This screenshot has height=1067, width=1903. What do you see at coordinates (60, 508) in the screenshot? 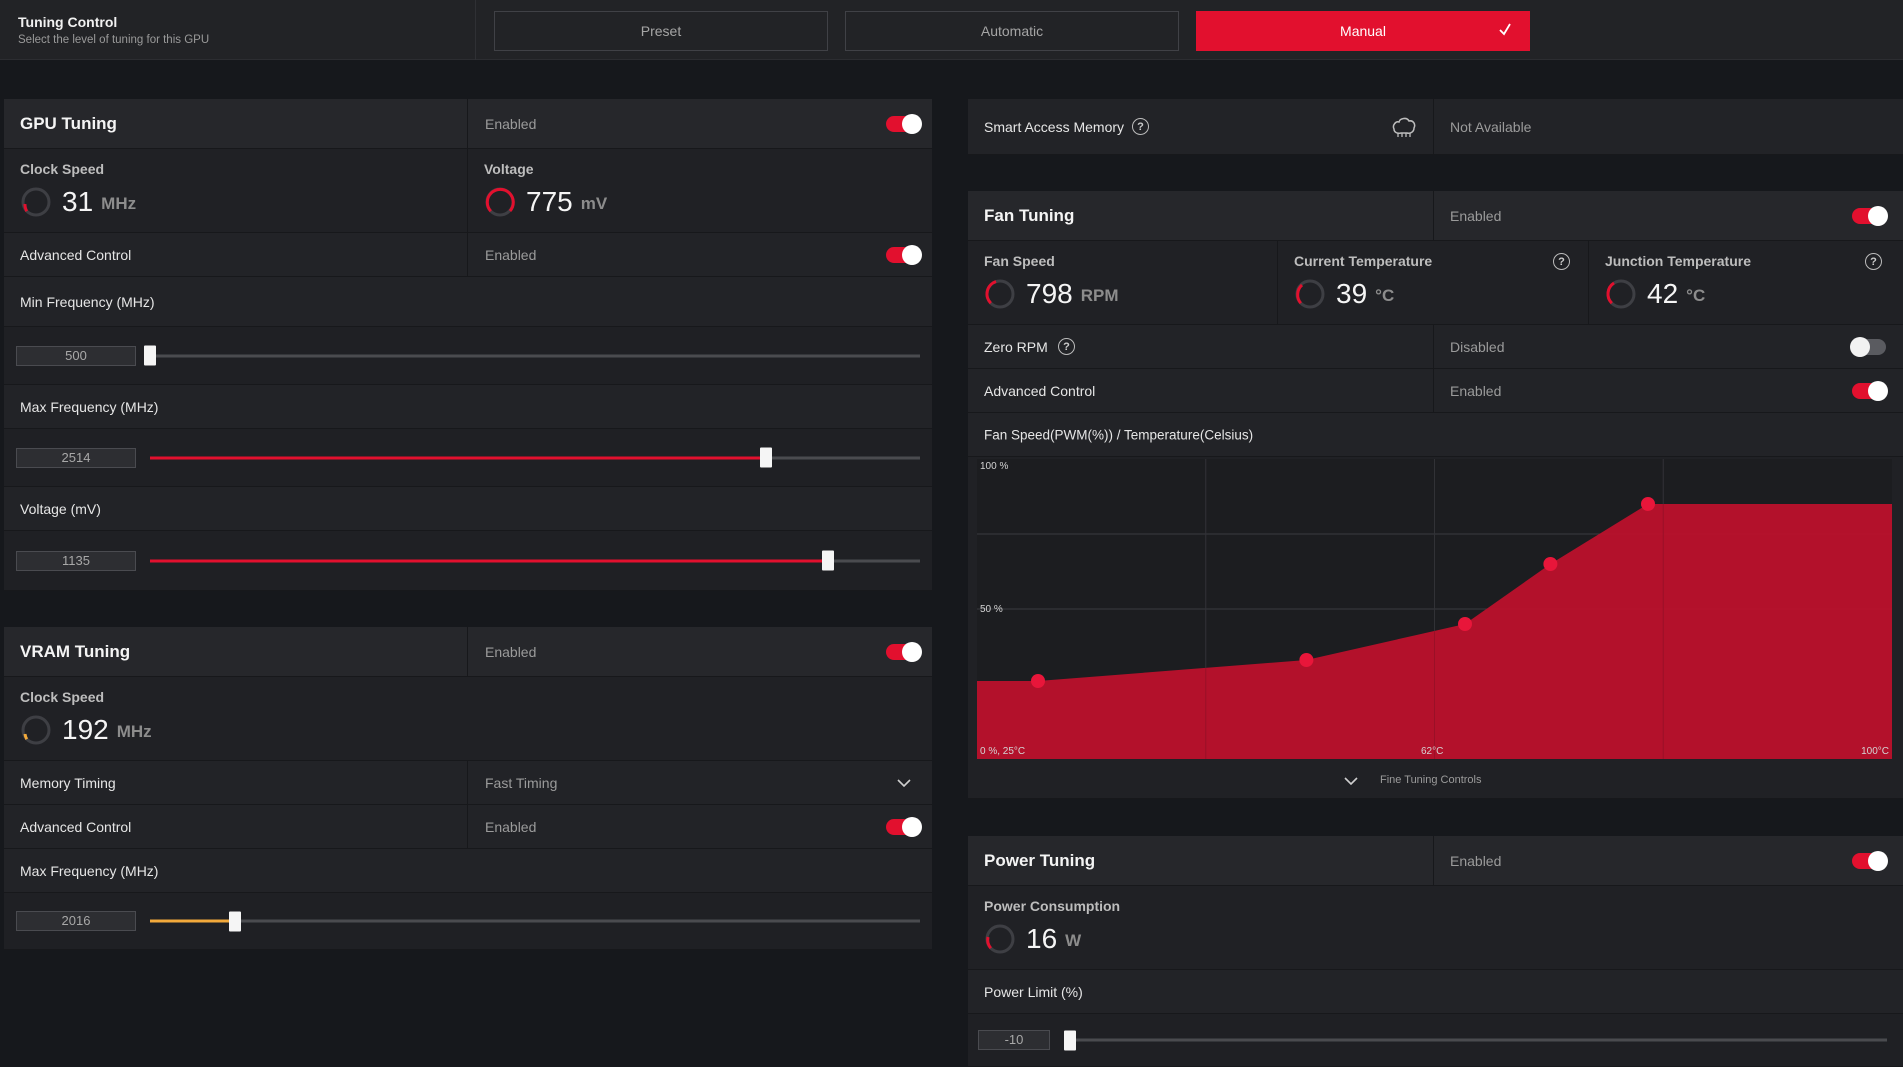
I see `voltage-slider-label: Voltage (mV)` at bounding box center [60, 508].